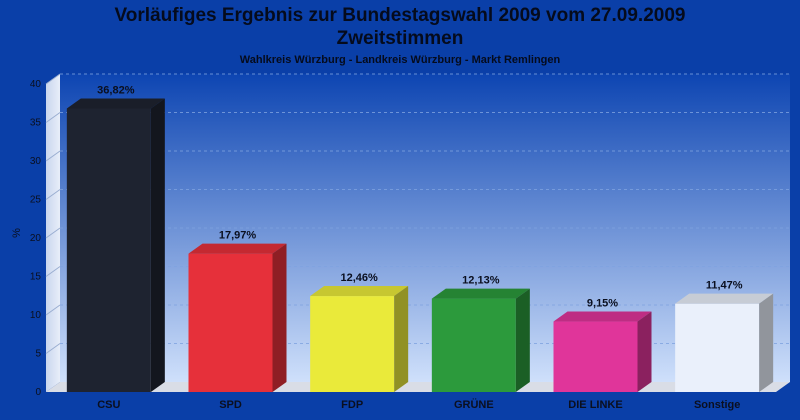  I want to click on data-label: 12,46%, so click(360, 278).